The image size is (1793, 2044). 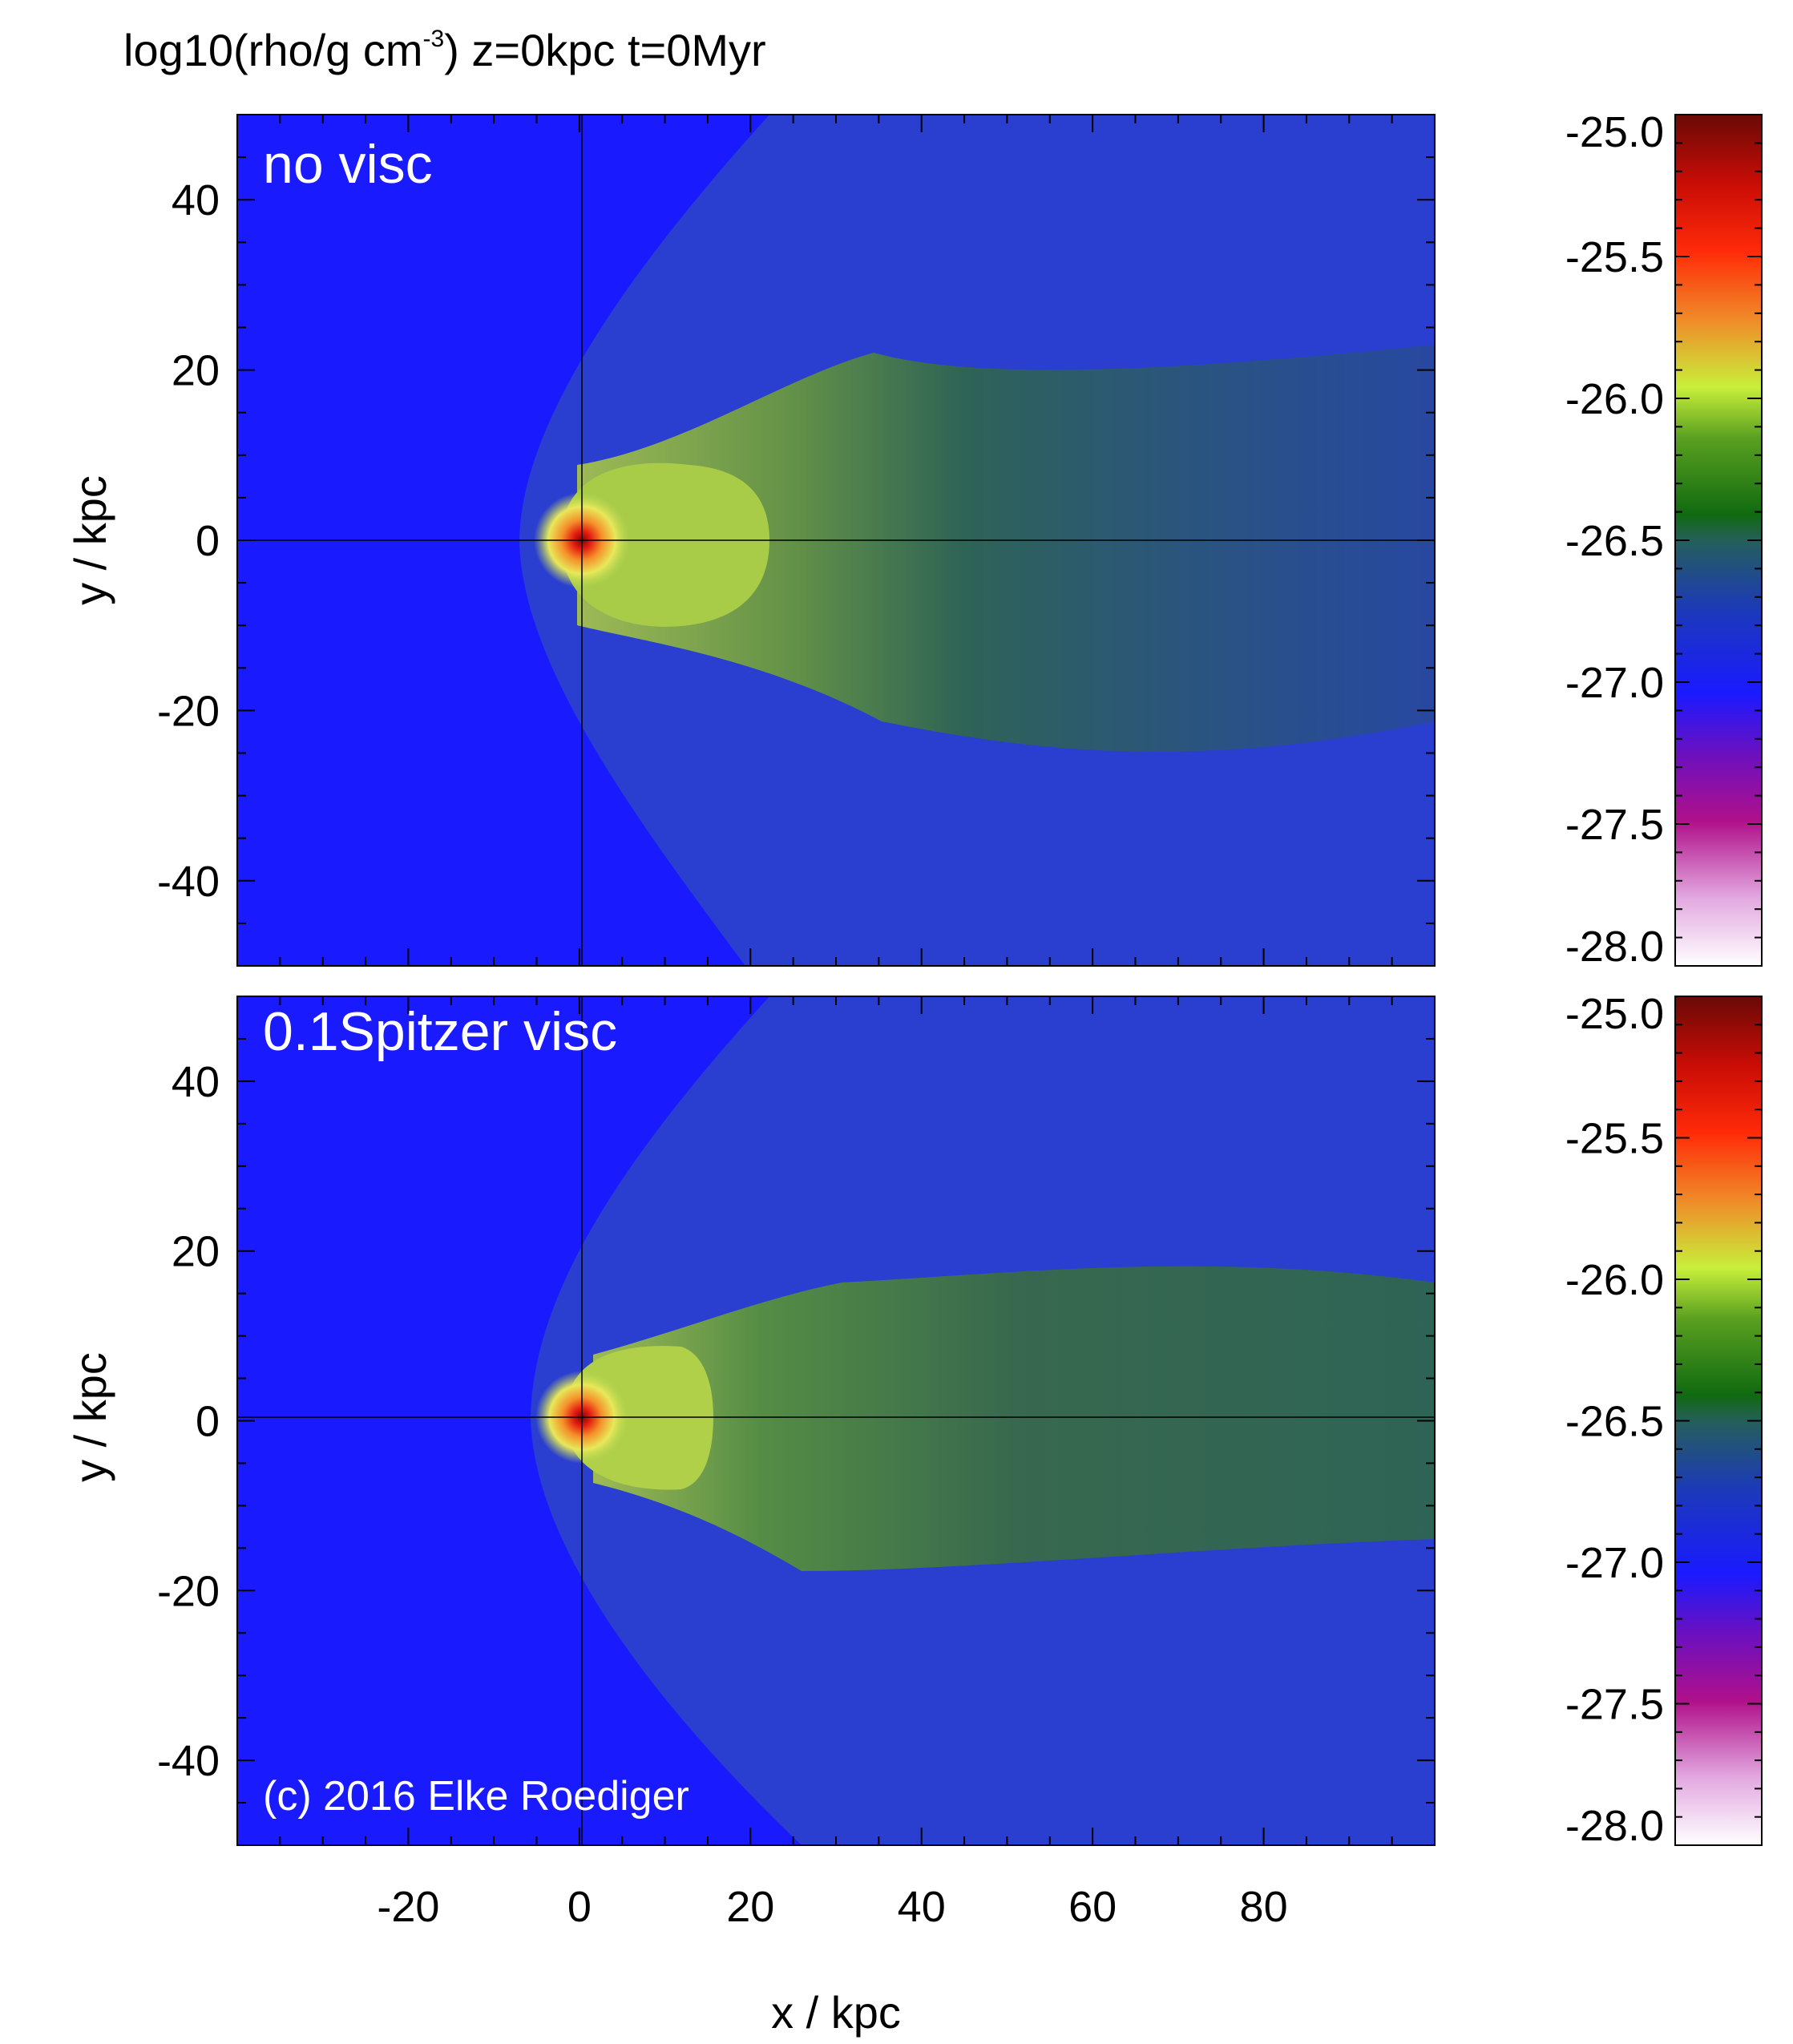 I want to click on xtick-label: 0, so click(x=579, y=1907).